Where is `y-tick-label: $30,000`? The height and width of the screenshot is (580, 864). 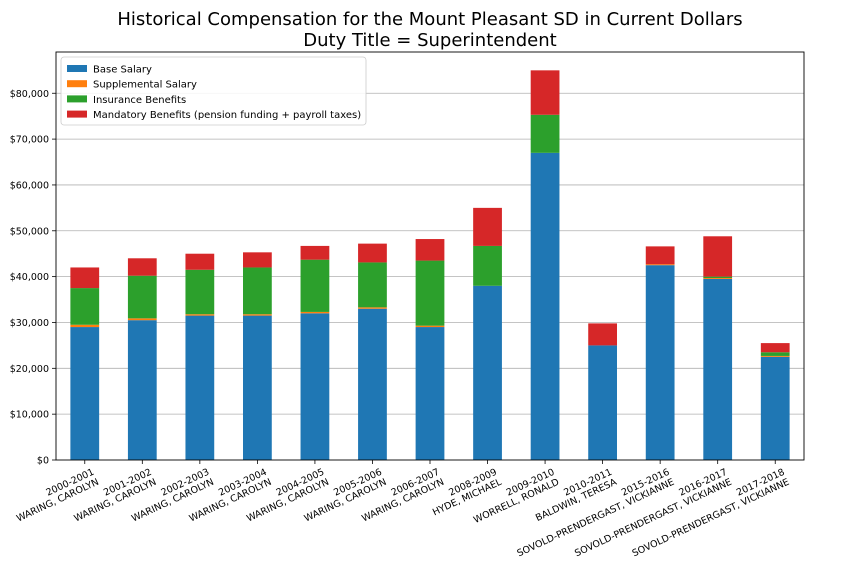 y-tick-label: $30,000 is located at coordinates (29, 323).